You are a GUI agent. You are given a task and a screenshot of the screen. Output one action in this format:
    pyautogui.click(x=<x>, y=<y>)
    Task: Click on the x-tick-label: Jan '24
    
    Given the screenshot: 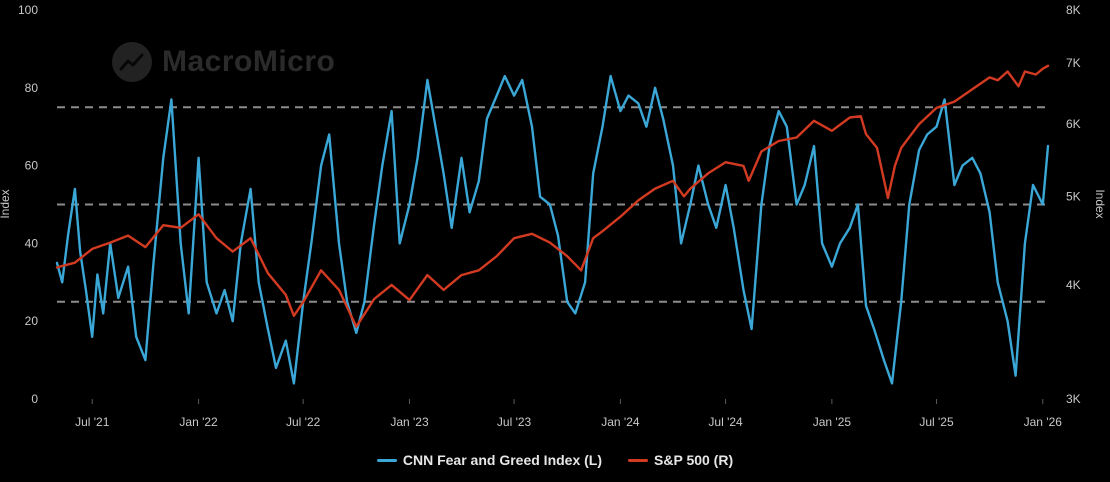 What is the action you would take?
    pyautogui.click(x=620, y=422)
    